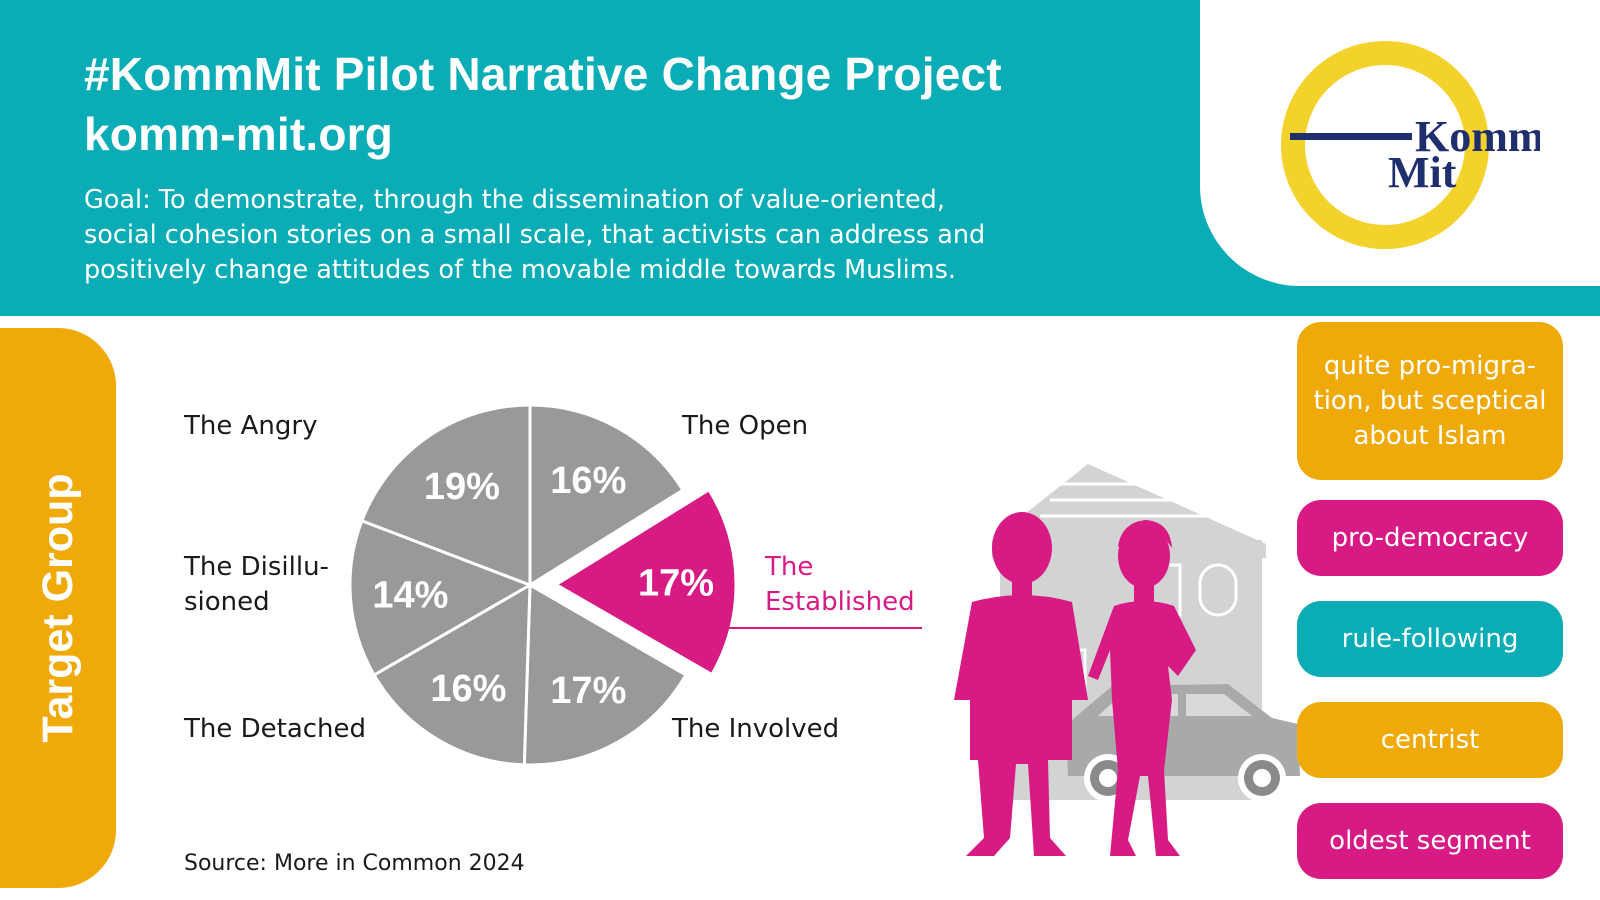 Image resolution: width=1600 pixels, height=900 pixels. I want to click on attribute-pill-centrist: centrist, so click(1430, 740).